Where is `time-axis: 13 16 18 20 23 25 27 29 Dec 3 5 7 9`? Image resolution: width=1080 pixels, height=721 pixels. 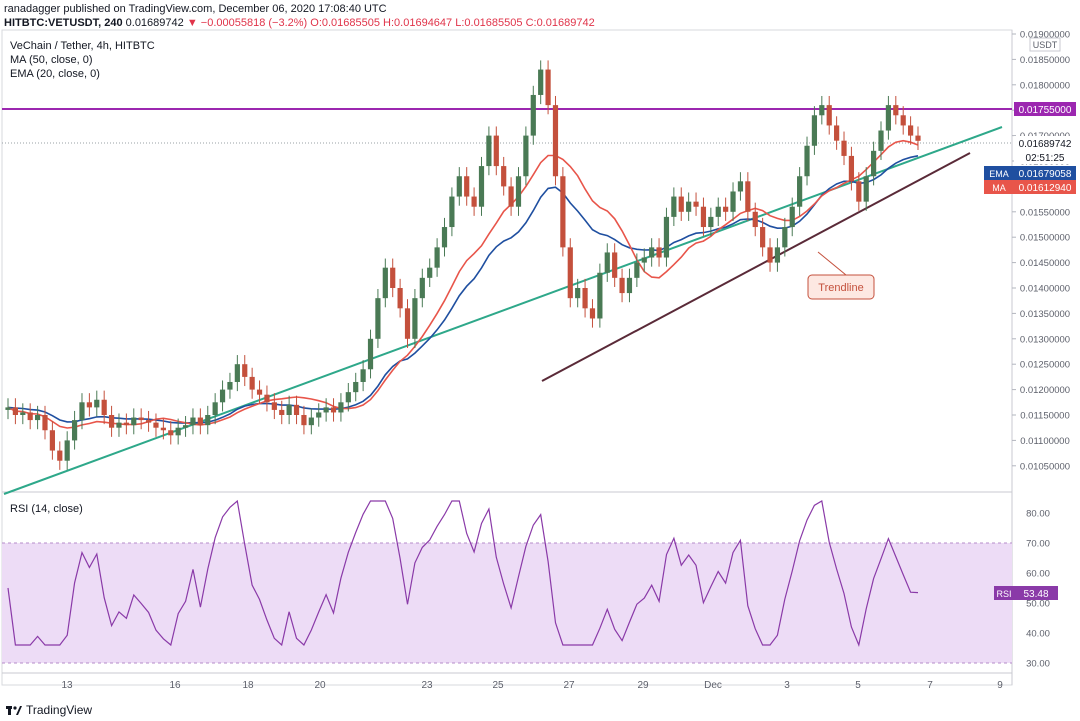
time-axis: 13 16 18 20 23 25 27 29 Dec 3 5 7 9 is located at coordinates (532, 685).